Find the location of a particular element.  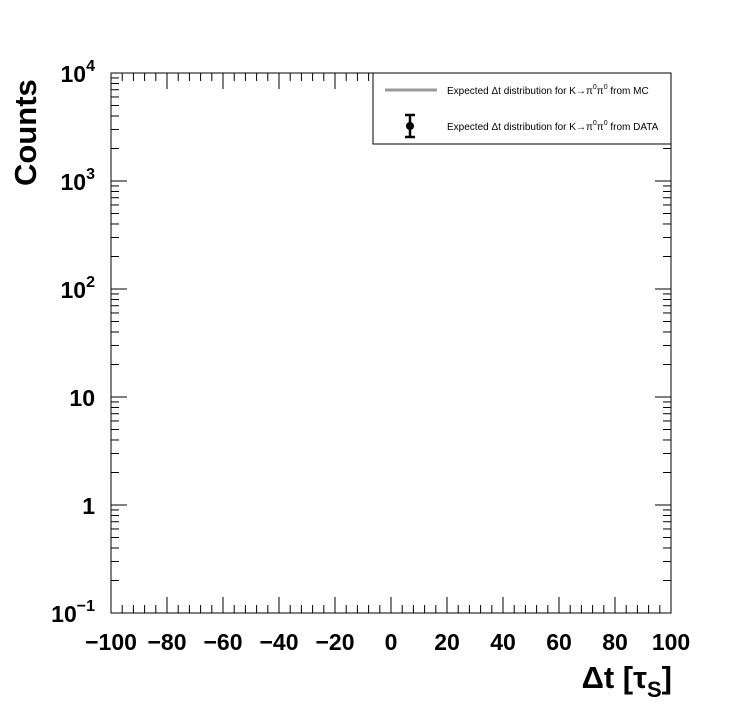

x-tick-label: 0 is located at coordinates (391, 642).